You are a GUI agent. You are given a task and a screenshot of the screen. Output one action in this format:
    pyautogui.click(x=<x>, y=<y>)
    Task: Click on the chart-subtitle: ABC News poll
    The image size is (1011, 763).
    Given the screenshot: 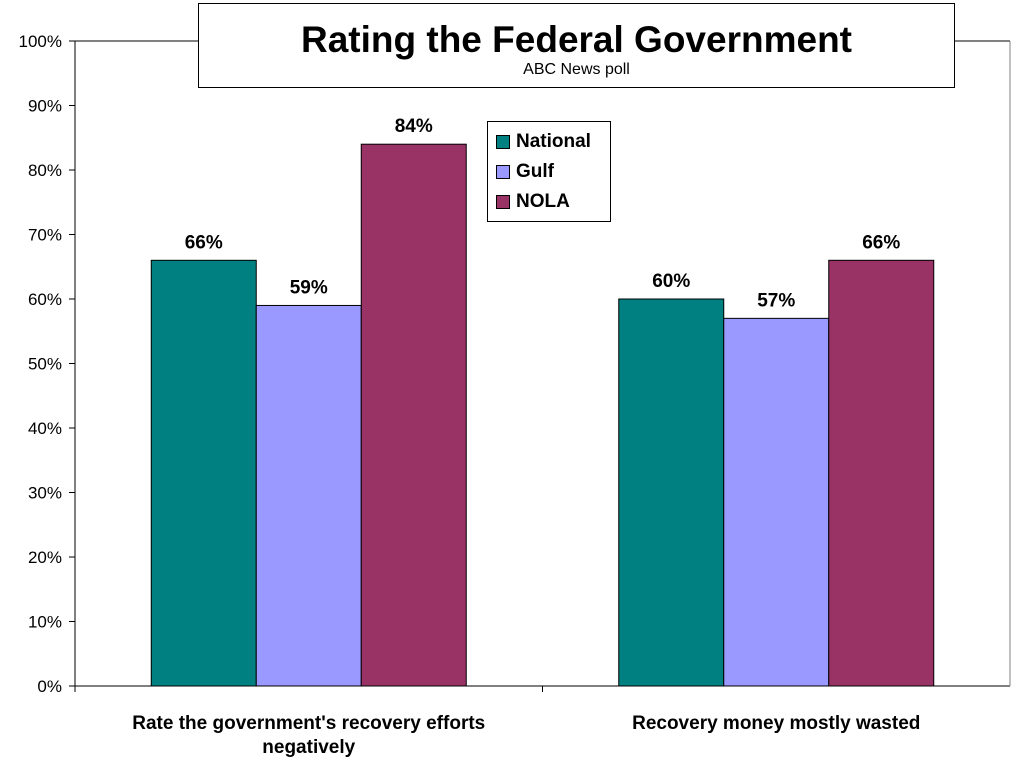 What is the action you would take?
    pyautogui.click(x=576, y=69)
    